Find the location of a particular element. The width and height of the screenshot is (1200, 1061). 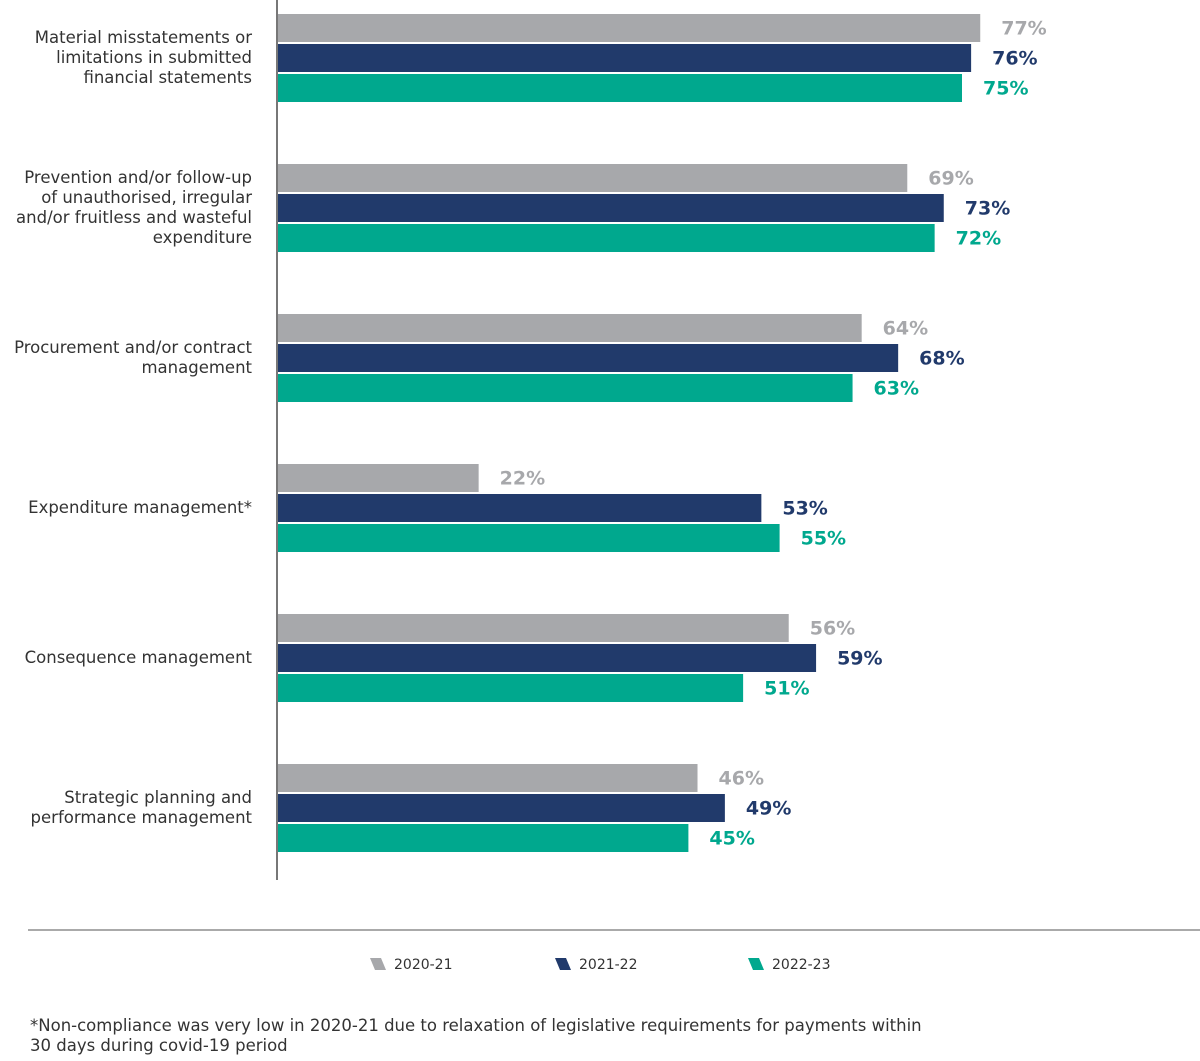

legend-label: 2021-22 is located at coordinates (608, 965).